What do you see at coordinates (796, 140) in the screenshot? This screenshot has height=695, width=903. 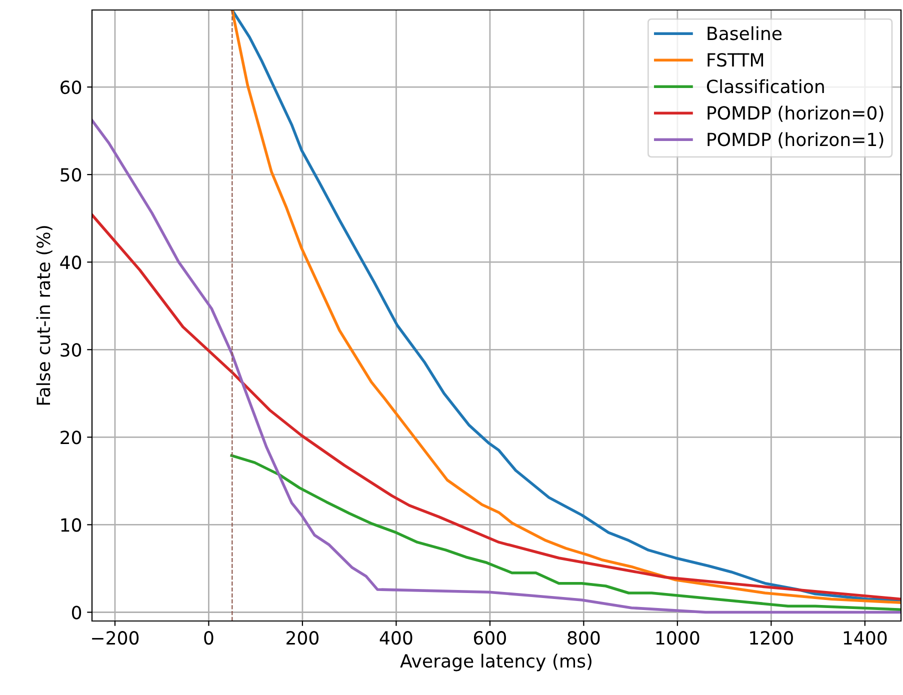 I see `legend-label: POMDP (horizon=1)` at bounding box center [796, 140].